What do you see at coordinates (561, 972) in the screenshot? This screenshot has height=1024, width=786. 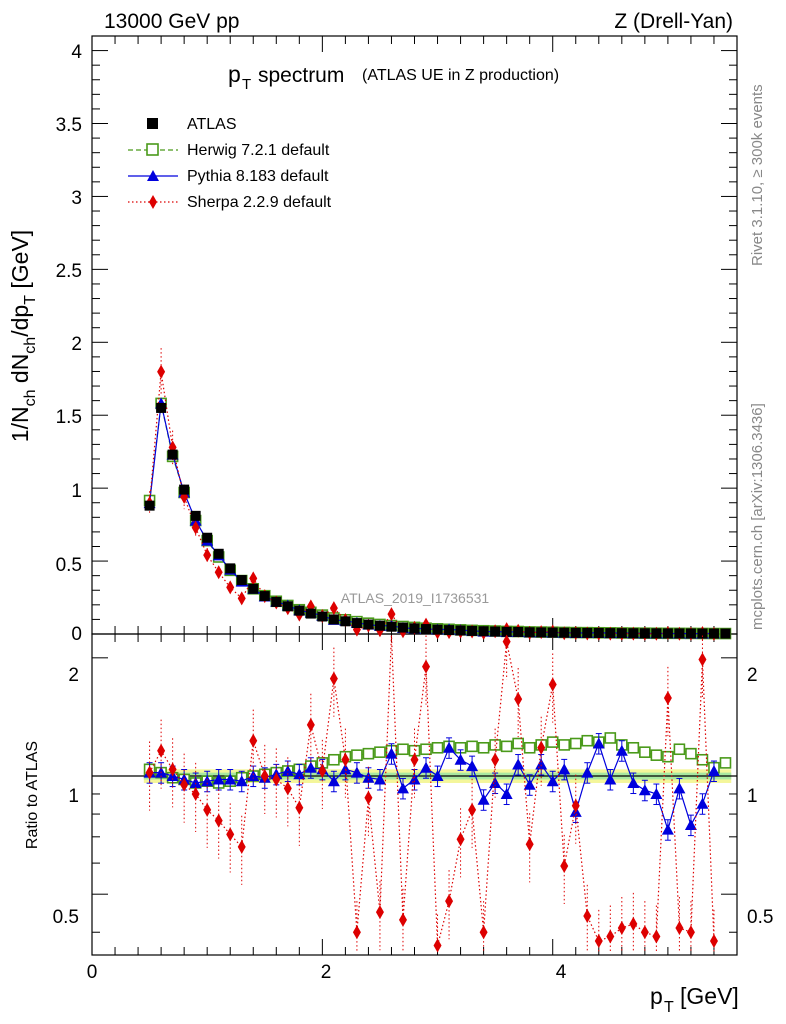 I see `x-tick-label: 4` at bounding box center [561, 972].